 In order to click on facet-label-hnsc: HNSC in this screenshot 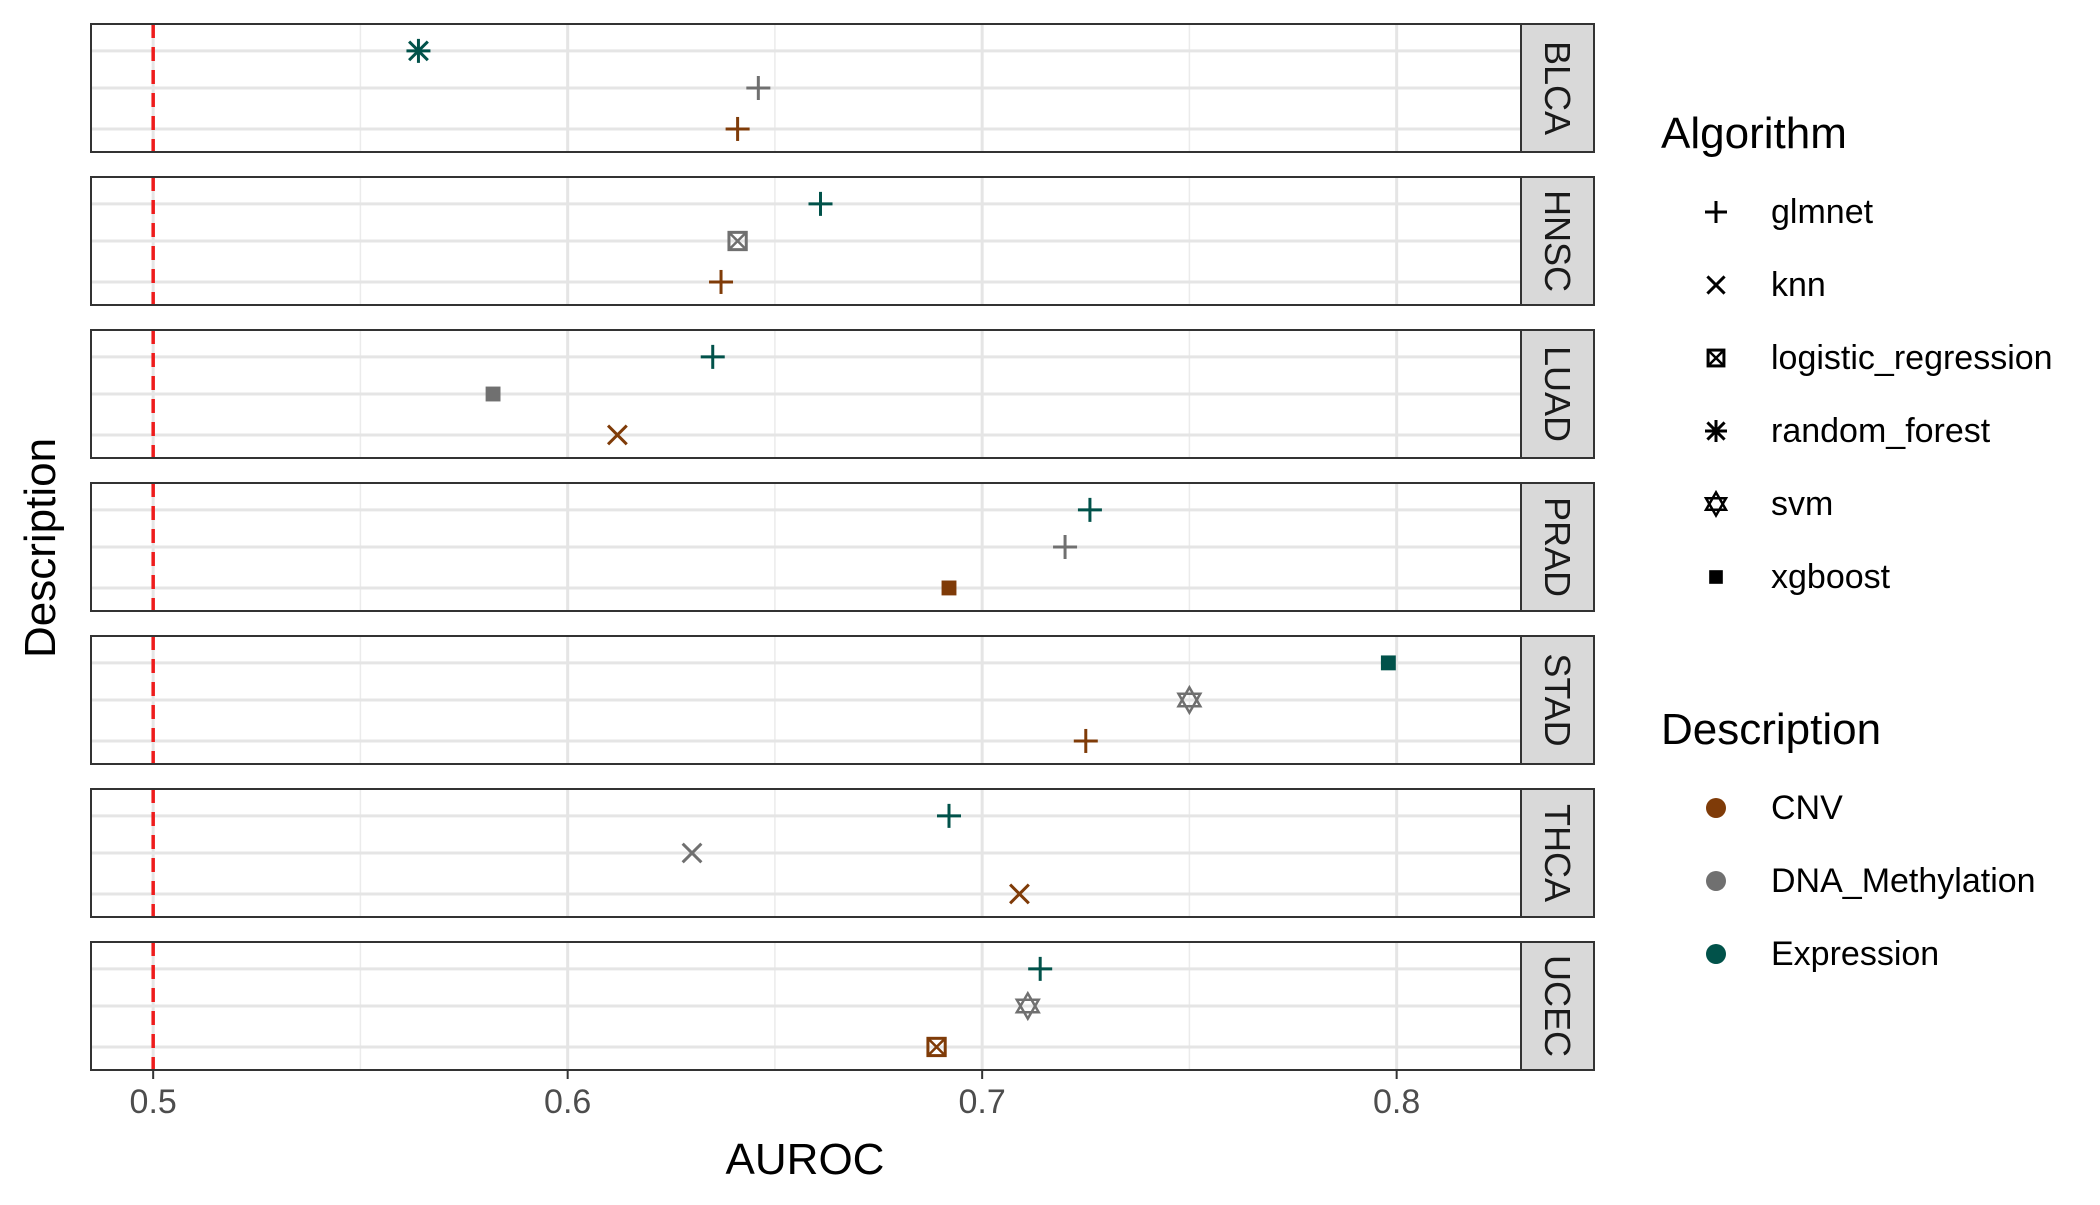, I will do `click(1557, 241)`.